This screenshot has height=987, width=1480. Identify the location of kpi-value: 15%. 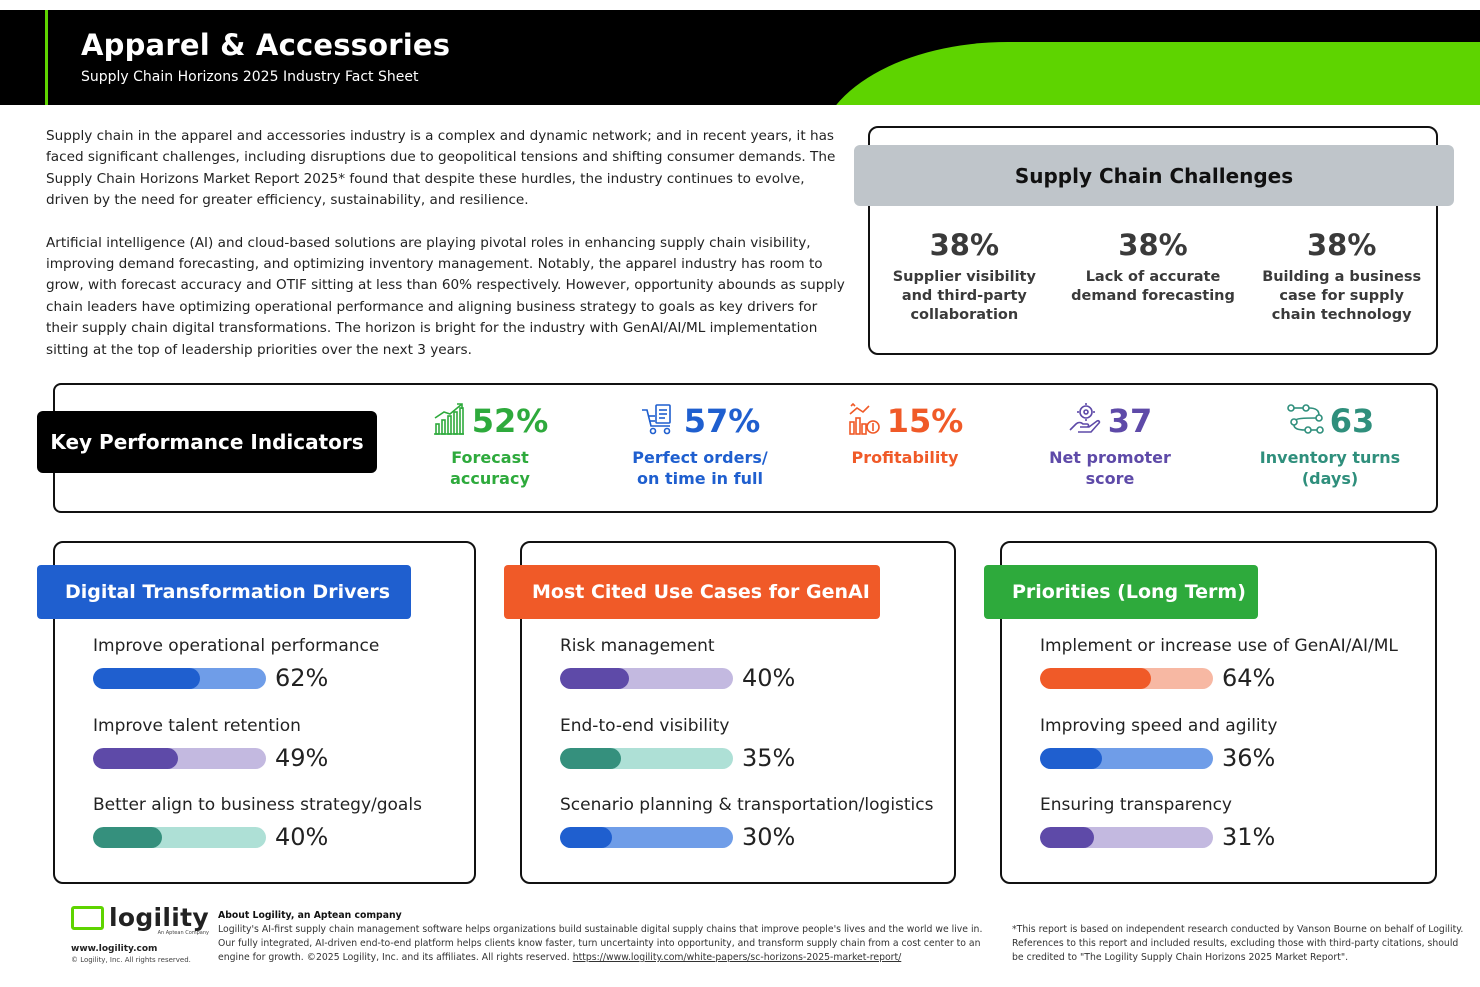
(925, 421).